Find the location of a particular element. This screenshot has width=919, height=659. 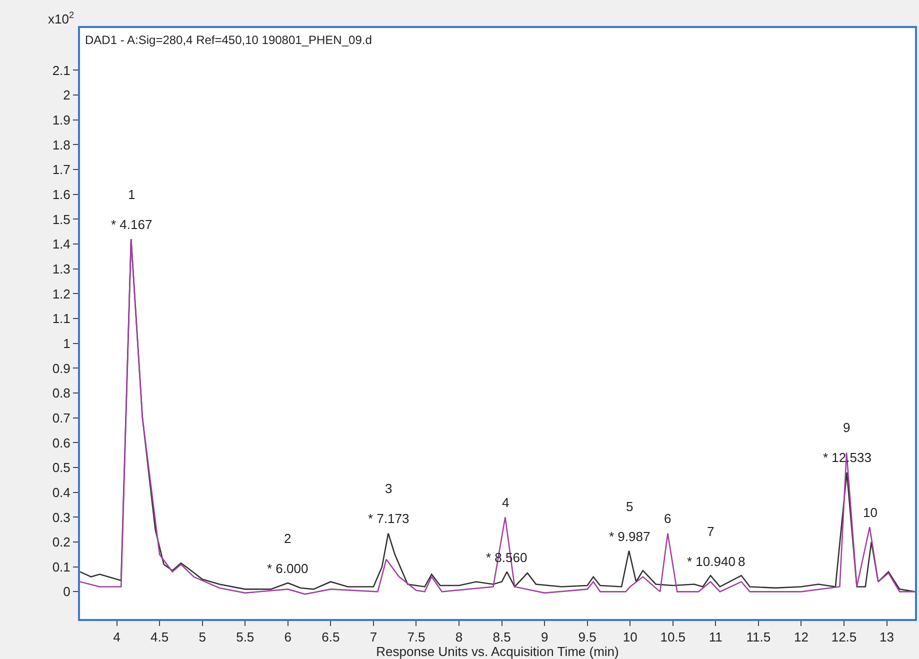

annotation: * 4.167 is located at coordinates (131, 224).